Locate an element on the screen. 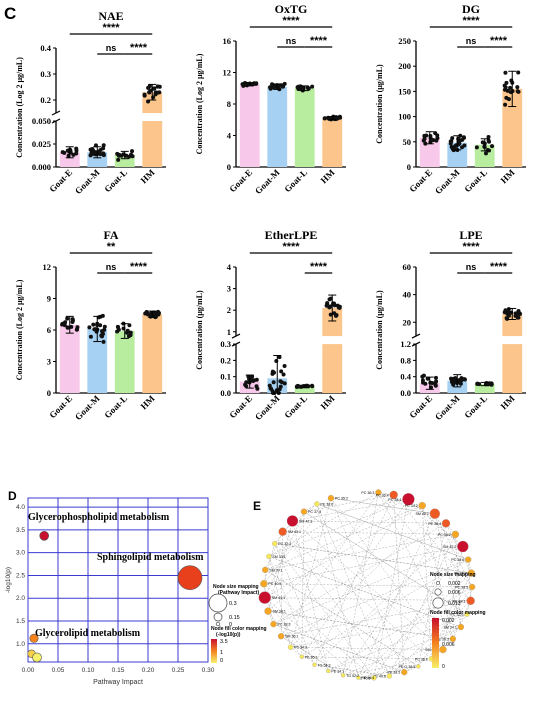  network-node-label: SM 33:1 is located at coordinates (278, 557).